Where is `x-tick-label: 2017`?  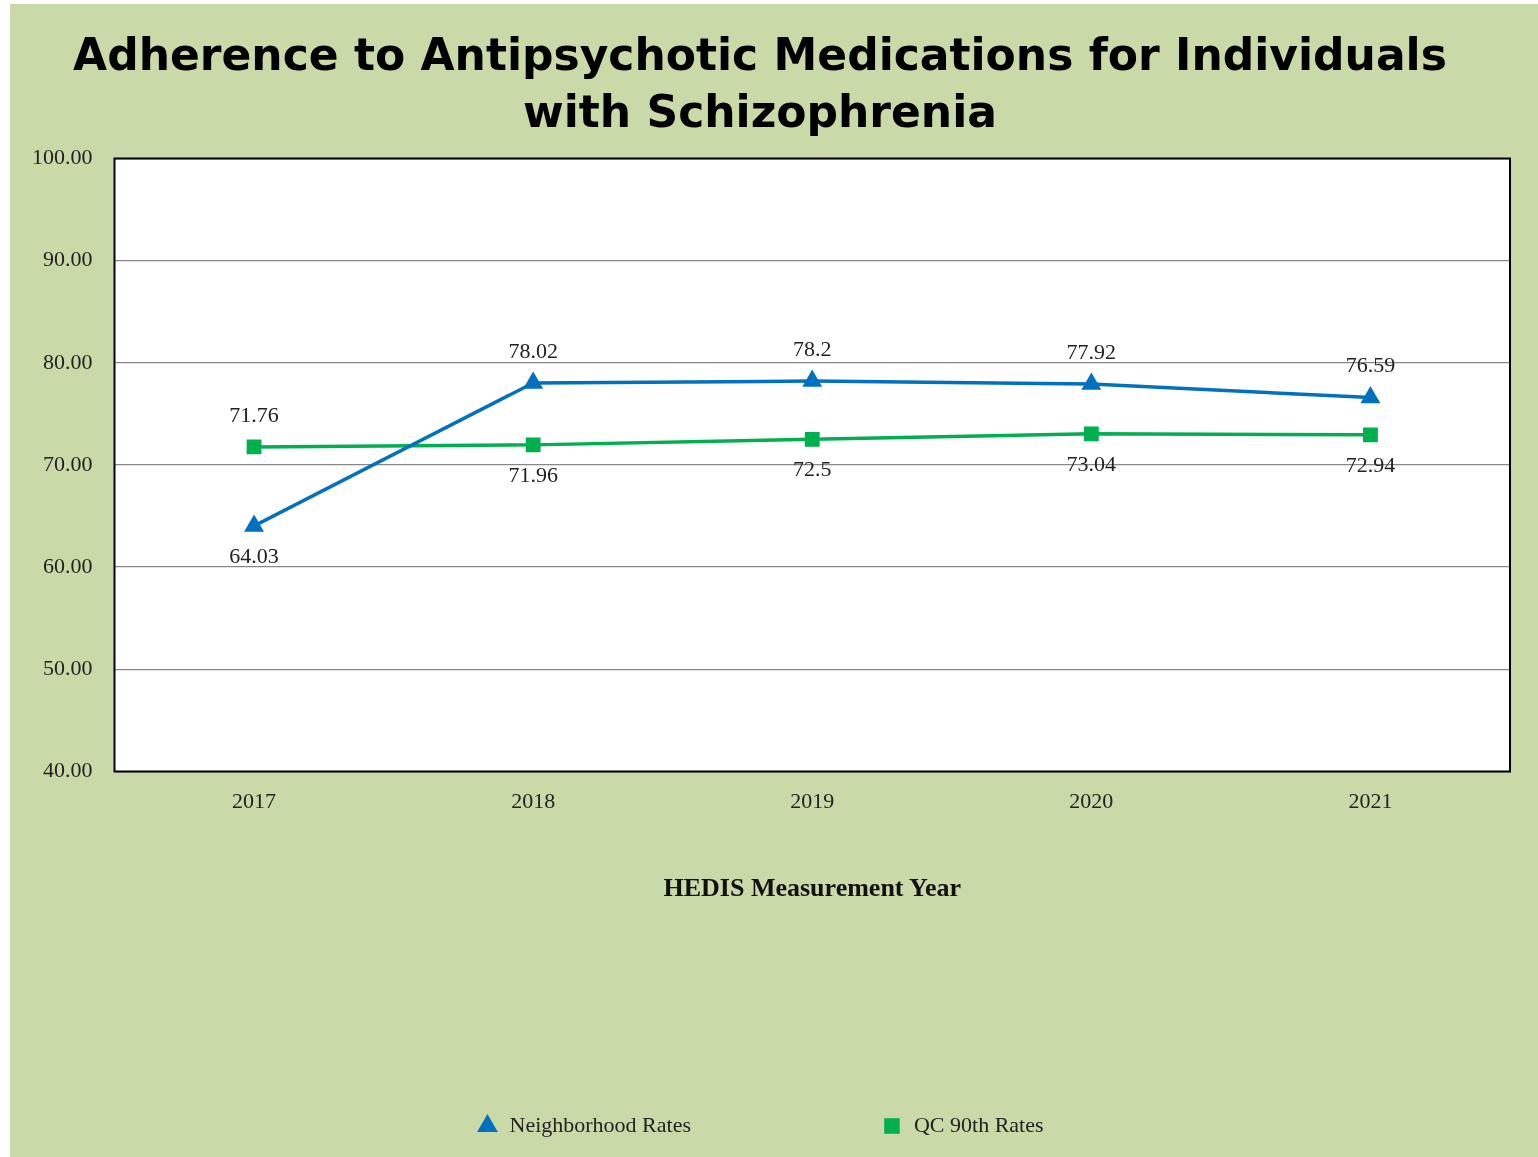
x-tick-label: 2017 is located at coordinates (254, 801).